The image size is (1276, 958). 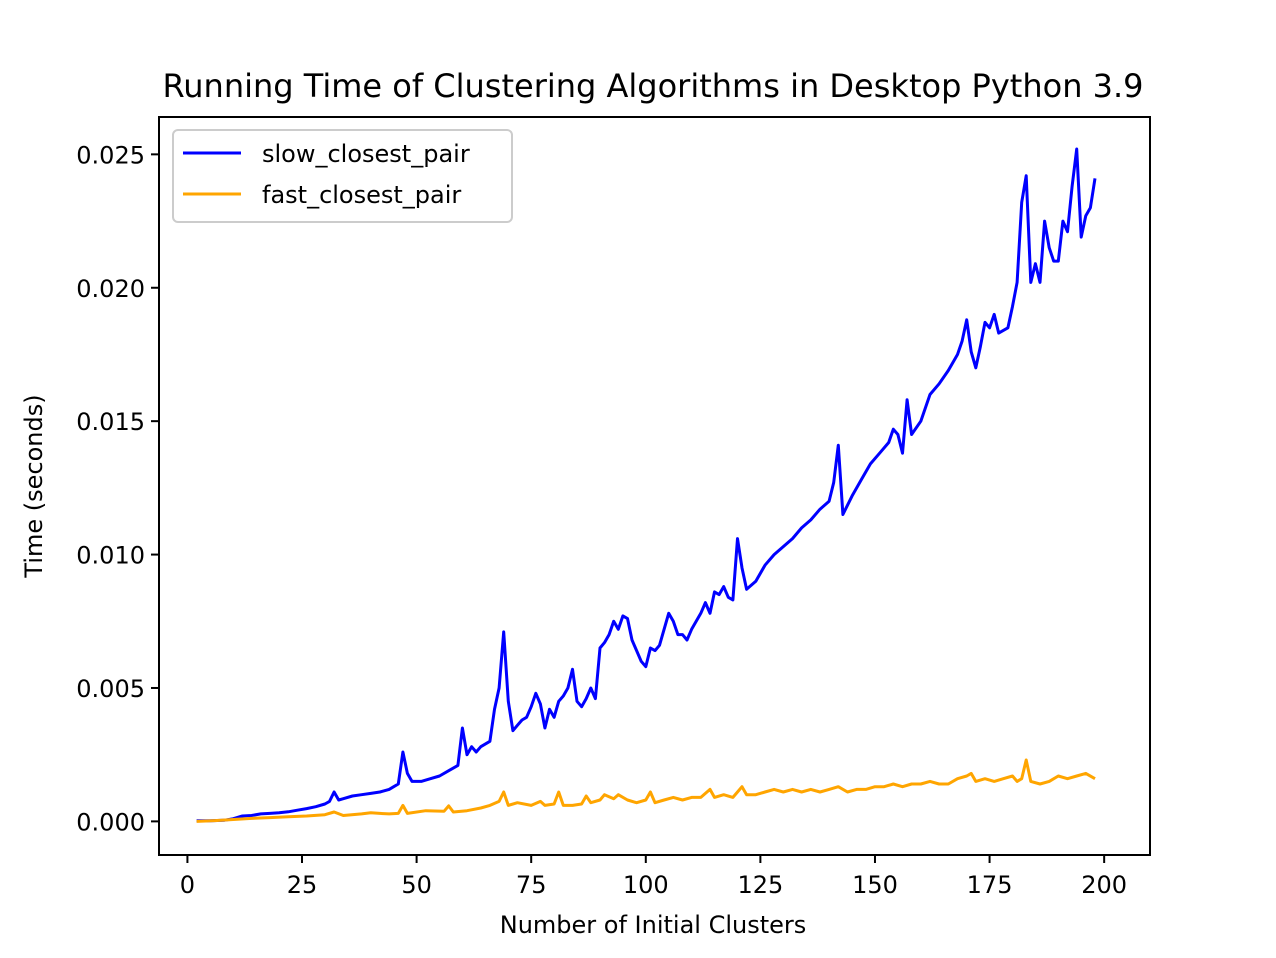 What do you see at coordinates (34, 486) in the screenshot?
I see `y-axis-label: Time (seconds)` at bounding box center [34, 486].